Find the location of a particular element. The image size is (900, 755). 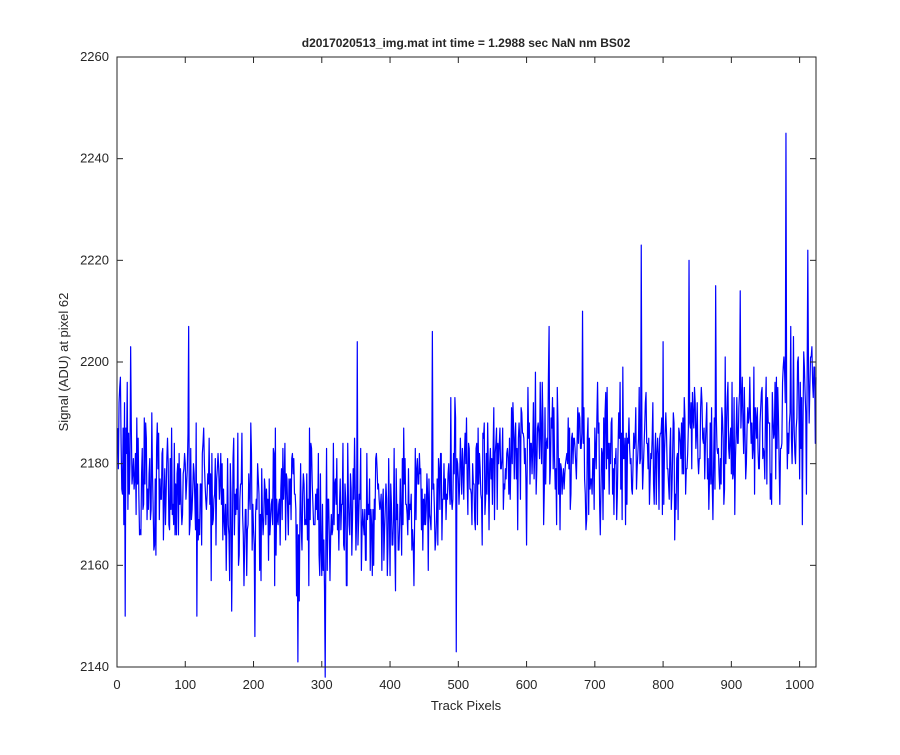

y-tick-label: 2160 is located at coordinates (94, 564).